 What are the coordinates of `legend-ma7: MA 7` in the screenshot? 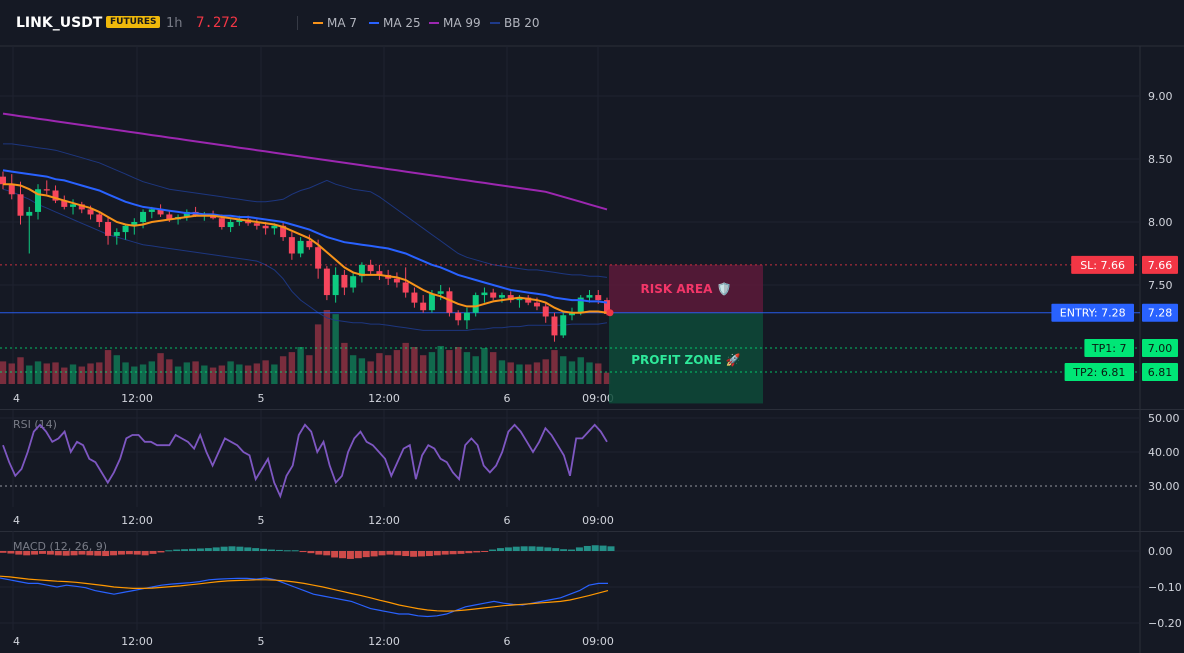 It's located at (335, 23).